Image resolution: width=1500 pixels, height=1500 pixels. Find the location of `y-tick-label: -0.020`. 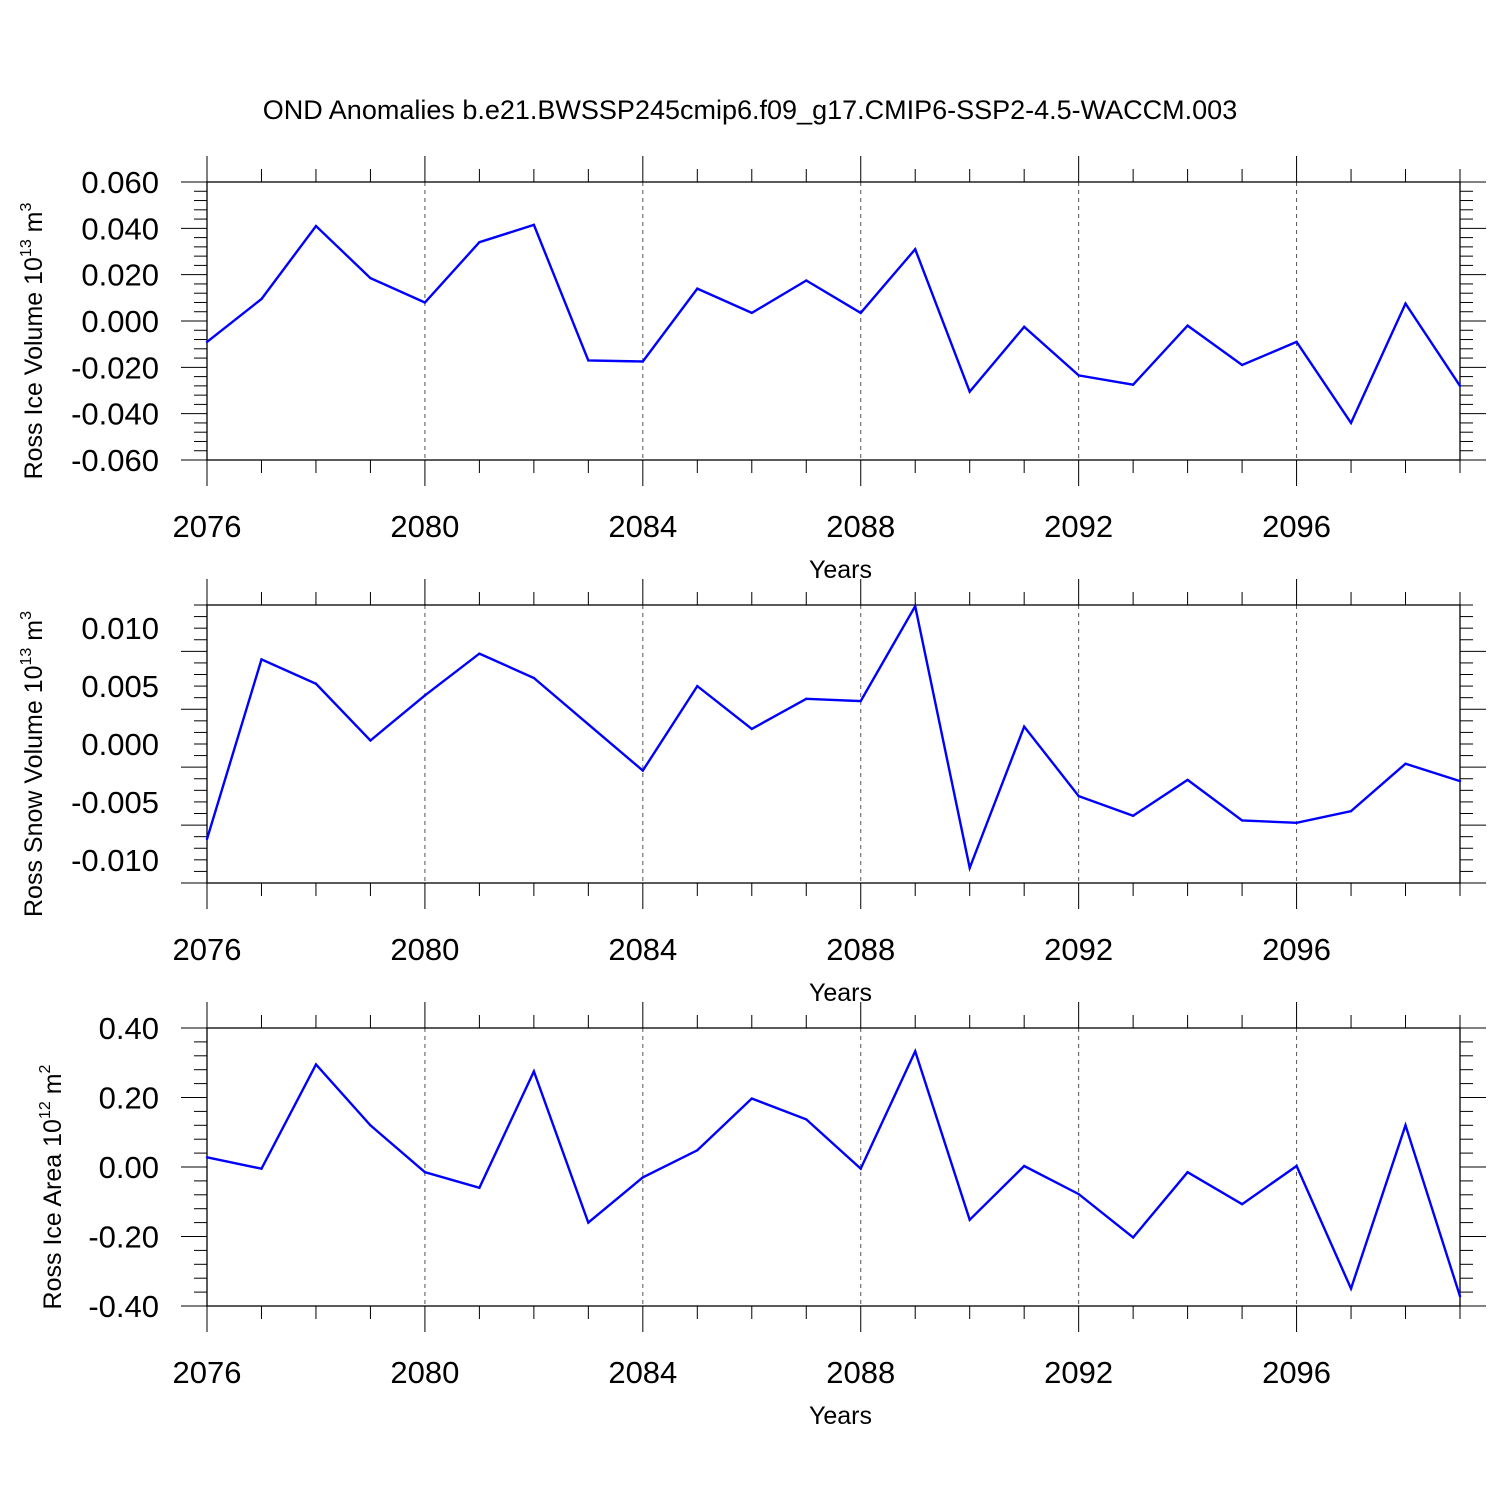

y-tick-label: -0.020 is located at coordinates (115, 367).